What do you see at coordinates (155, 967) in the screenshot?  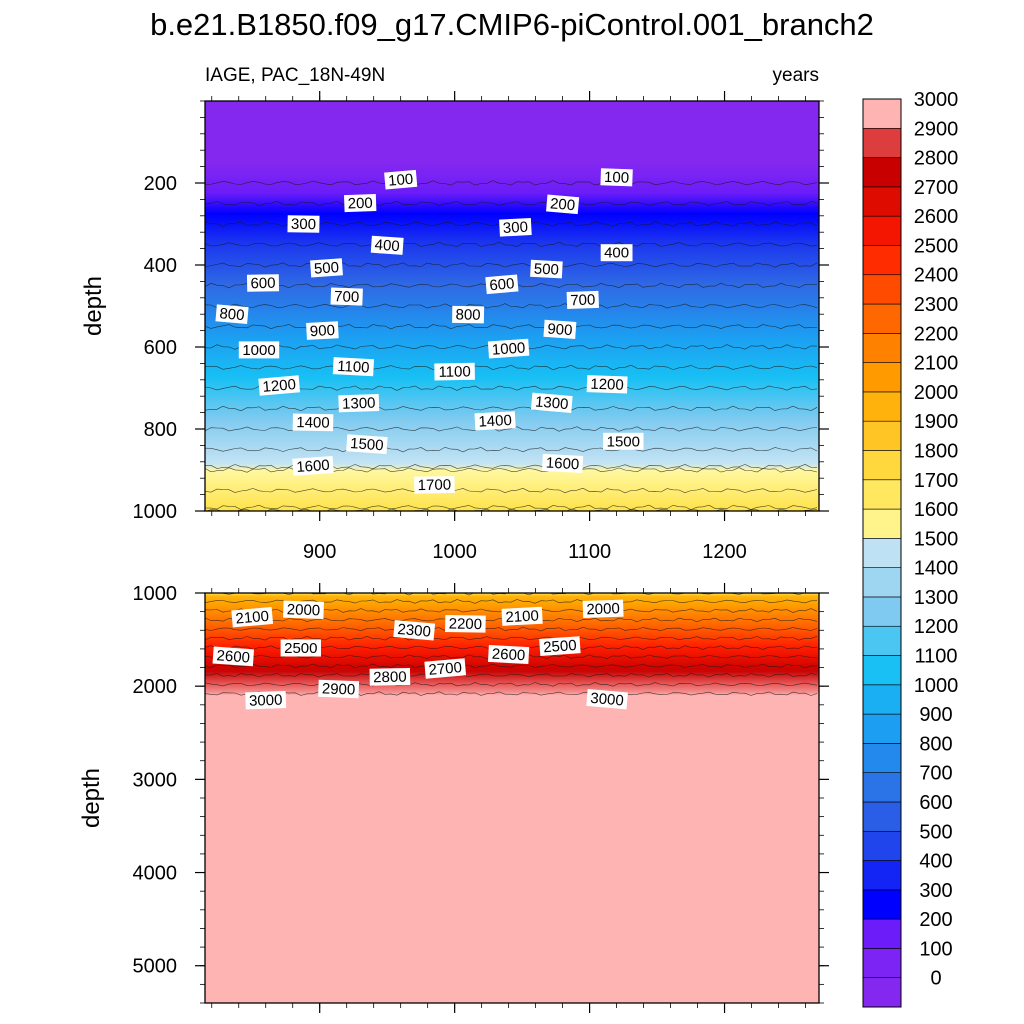 I see `y-tick-label: 5000` at bounding box center [155, 967].